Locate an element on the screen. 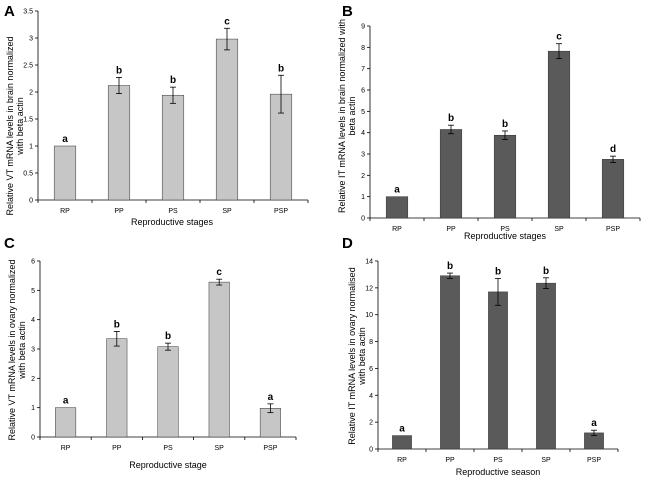 Image resolution: width=649 pixels, height=480 pixels. y-tick-label: 14 is located at coordinates (369, 262).